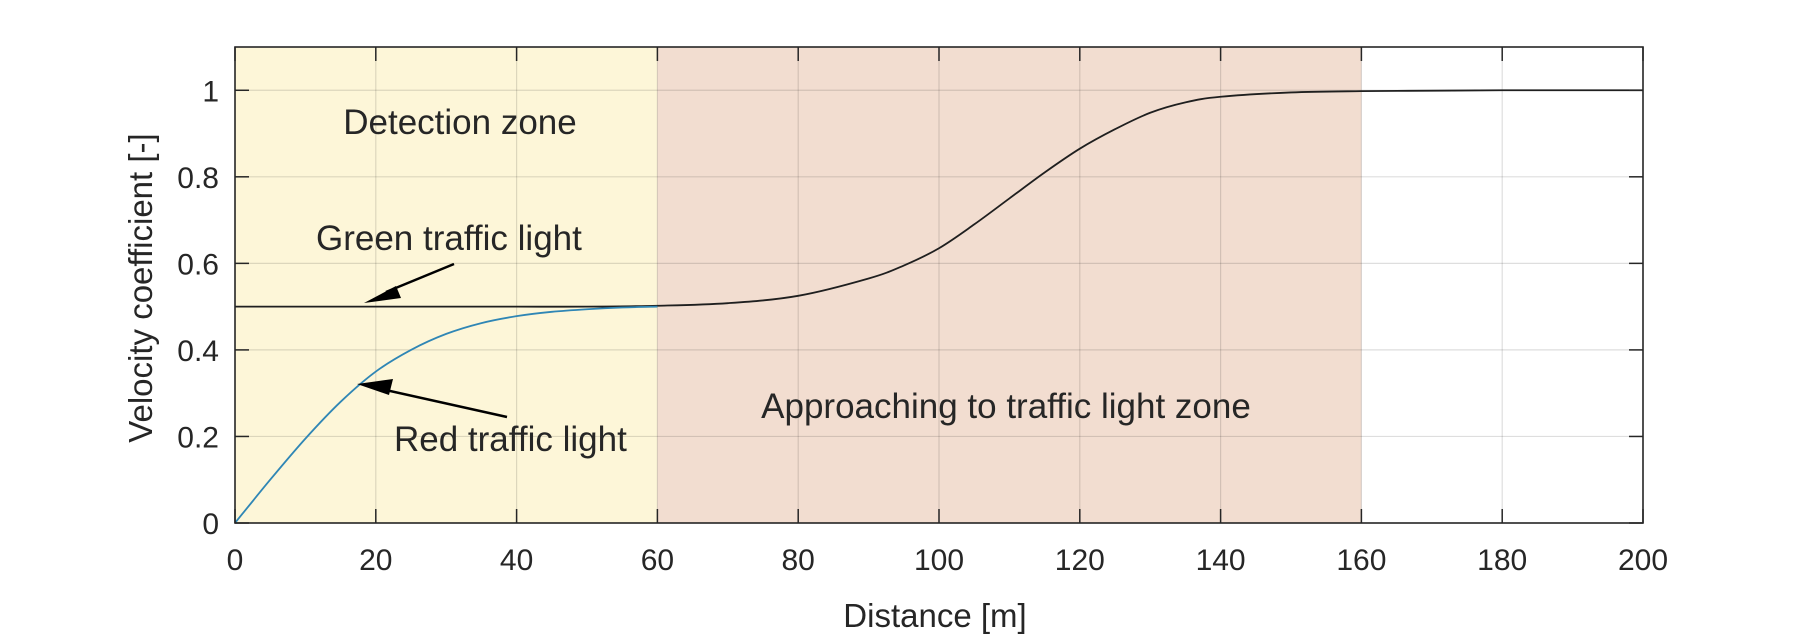 Image resolution: width=1807 pixels, height=635 pixels. I want to click on x-tick-label: 160, so click(1361, 560).